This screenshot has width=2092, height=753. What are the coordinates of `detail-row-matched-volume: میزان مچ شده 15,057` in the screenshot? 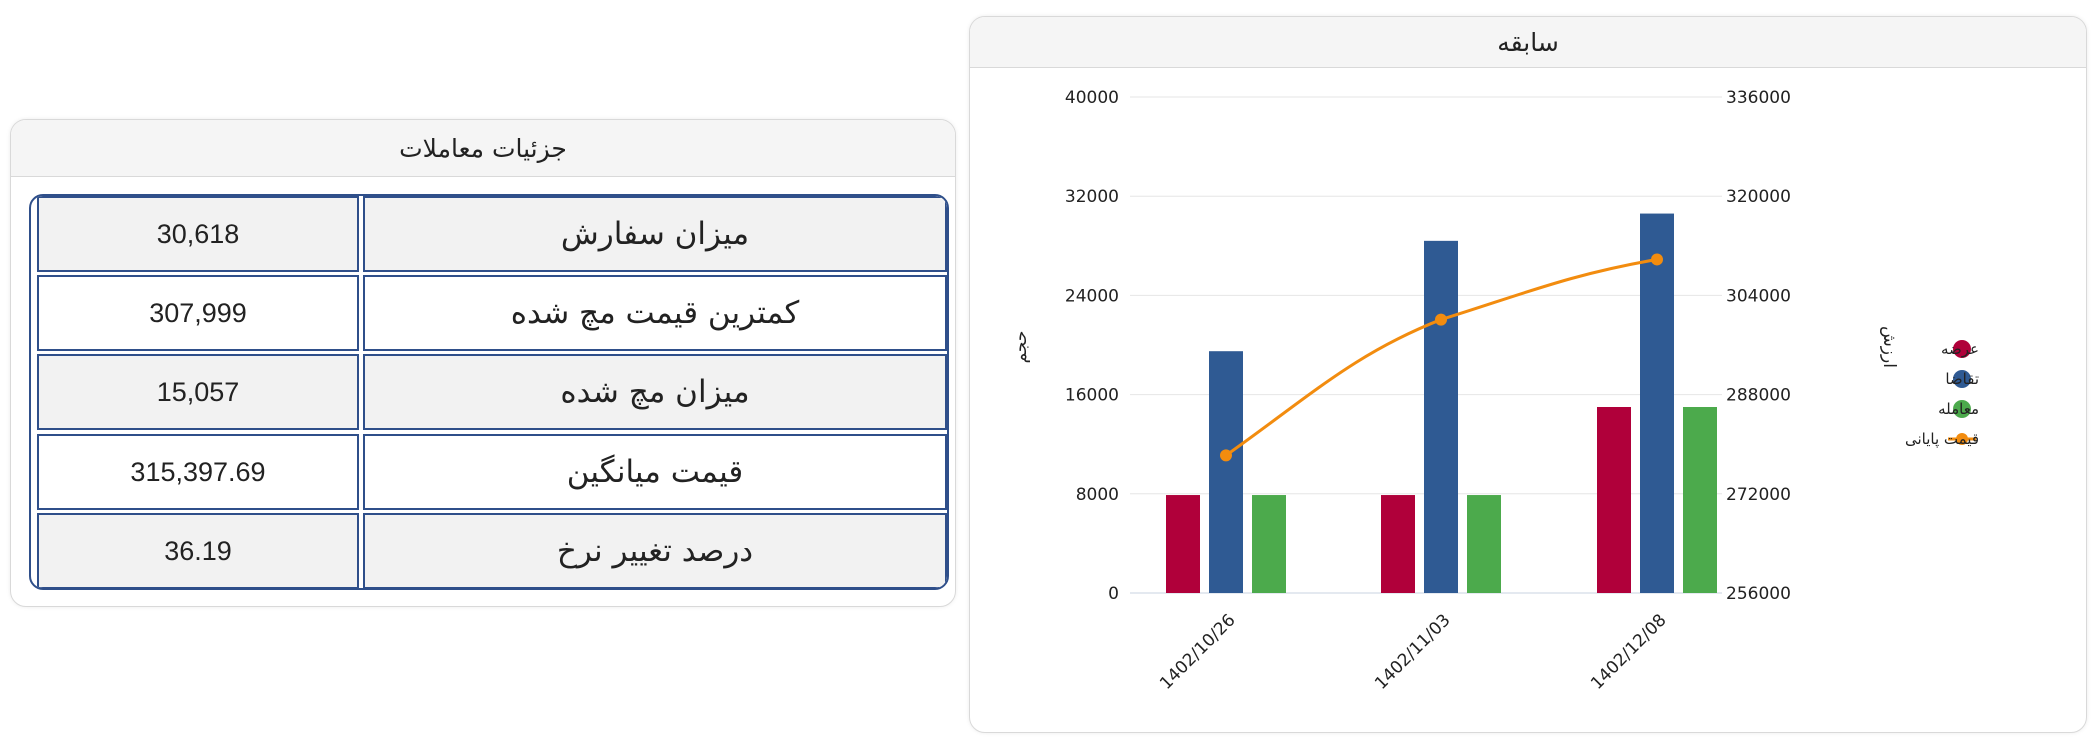 It's located at (489, 392).